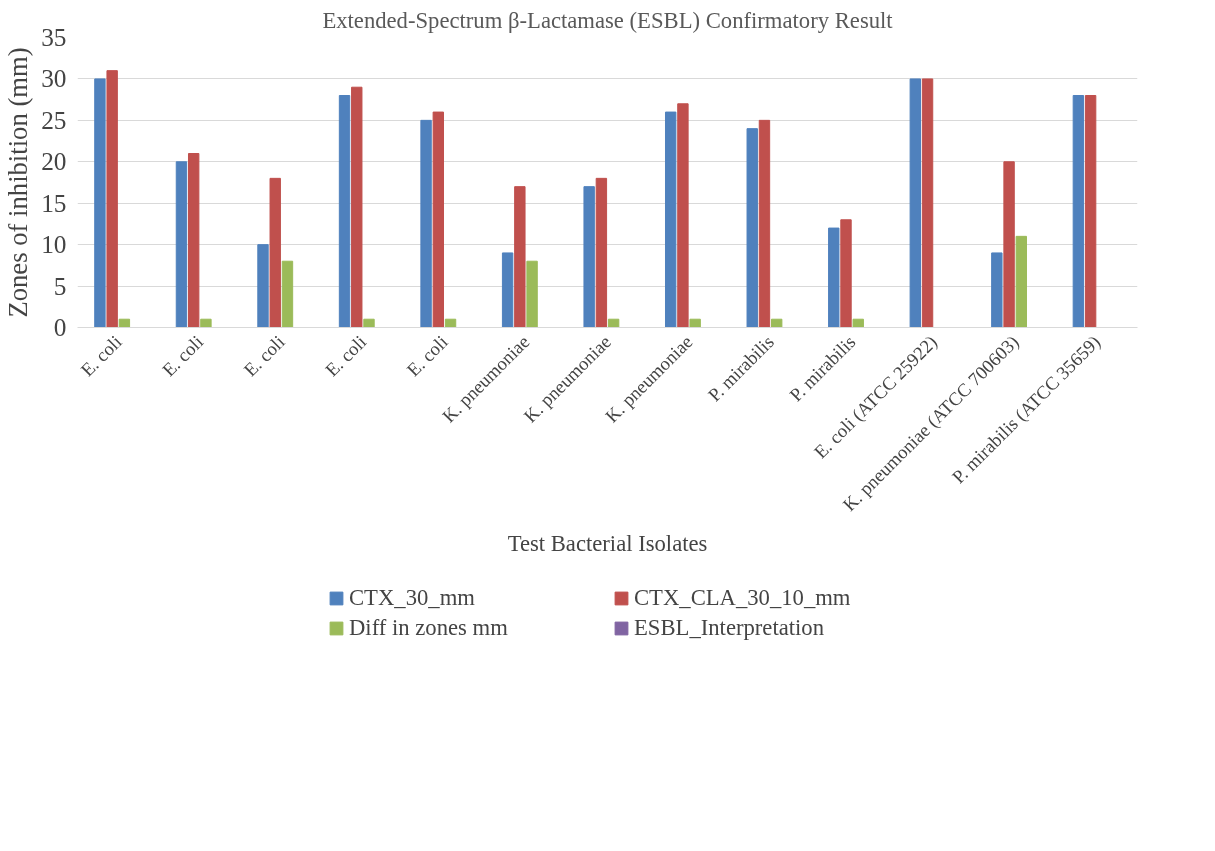 Image resolution: width=1215 pixels, height=851 pixels. Describe the element at coordinates (729, 628) in the screenshot. I see `legend-label: ESBL_Interpretation` at that location.